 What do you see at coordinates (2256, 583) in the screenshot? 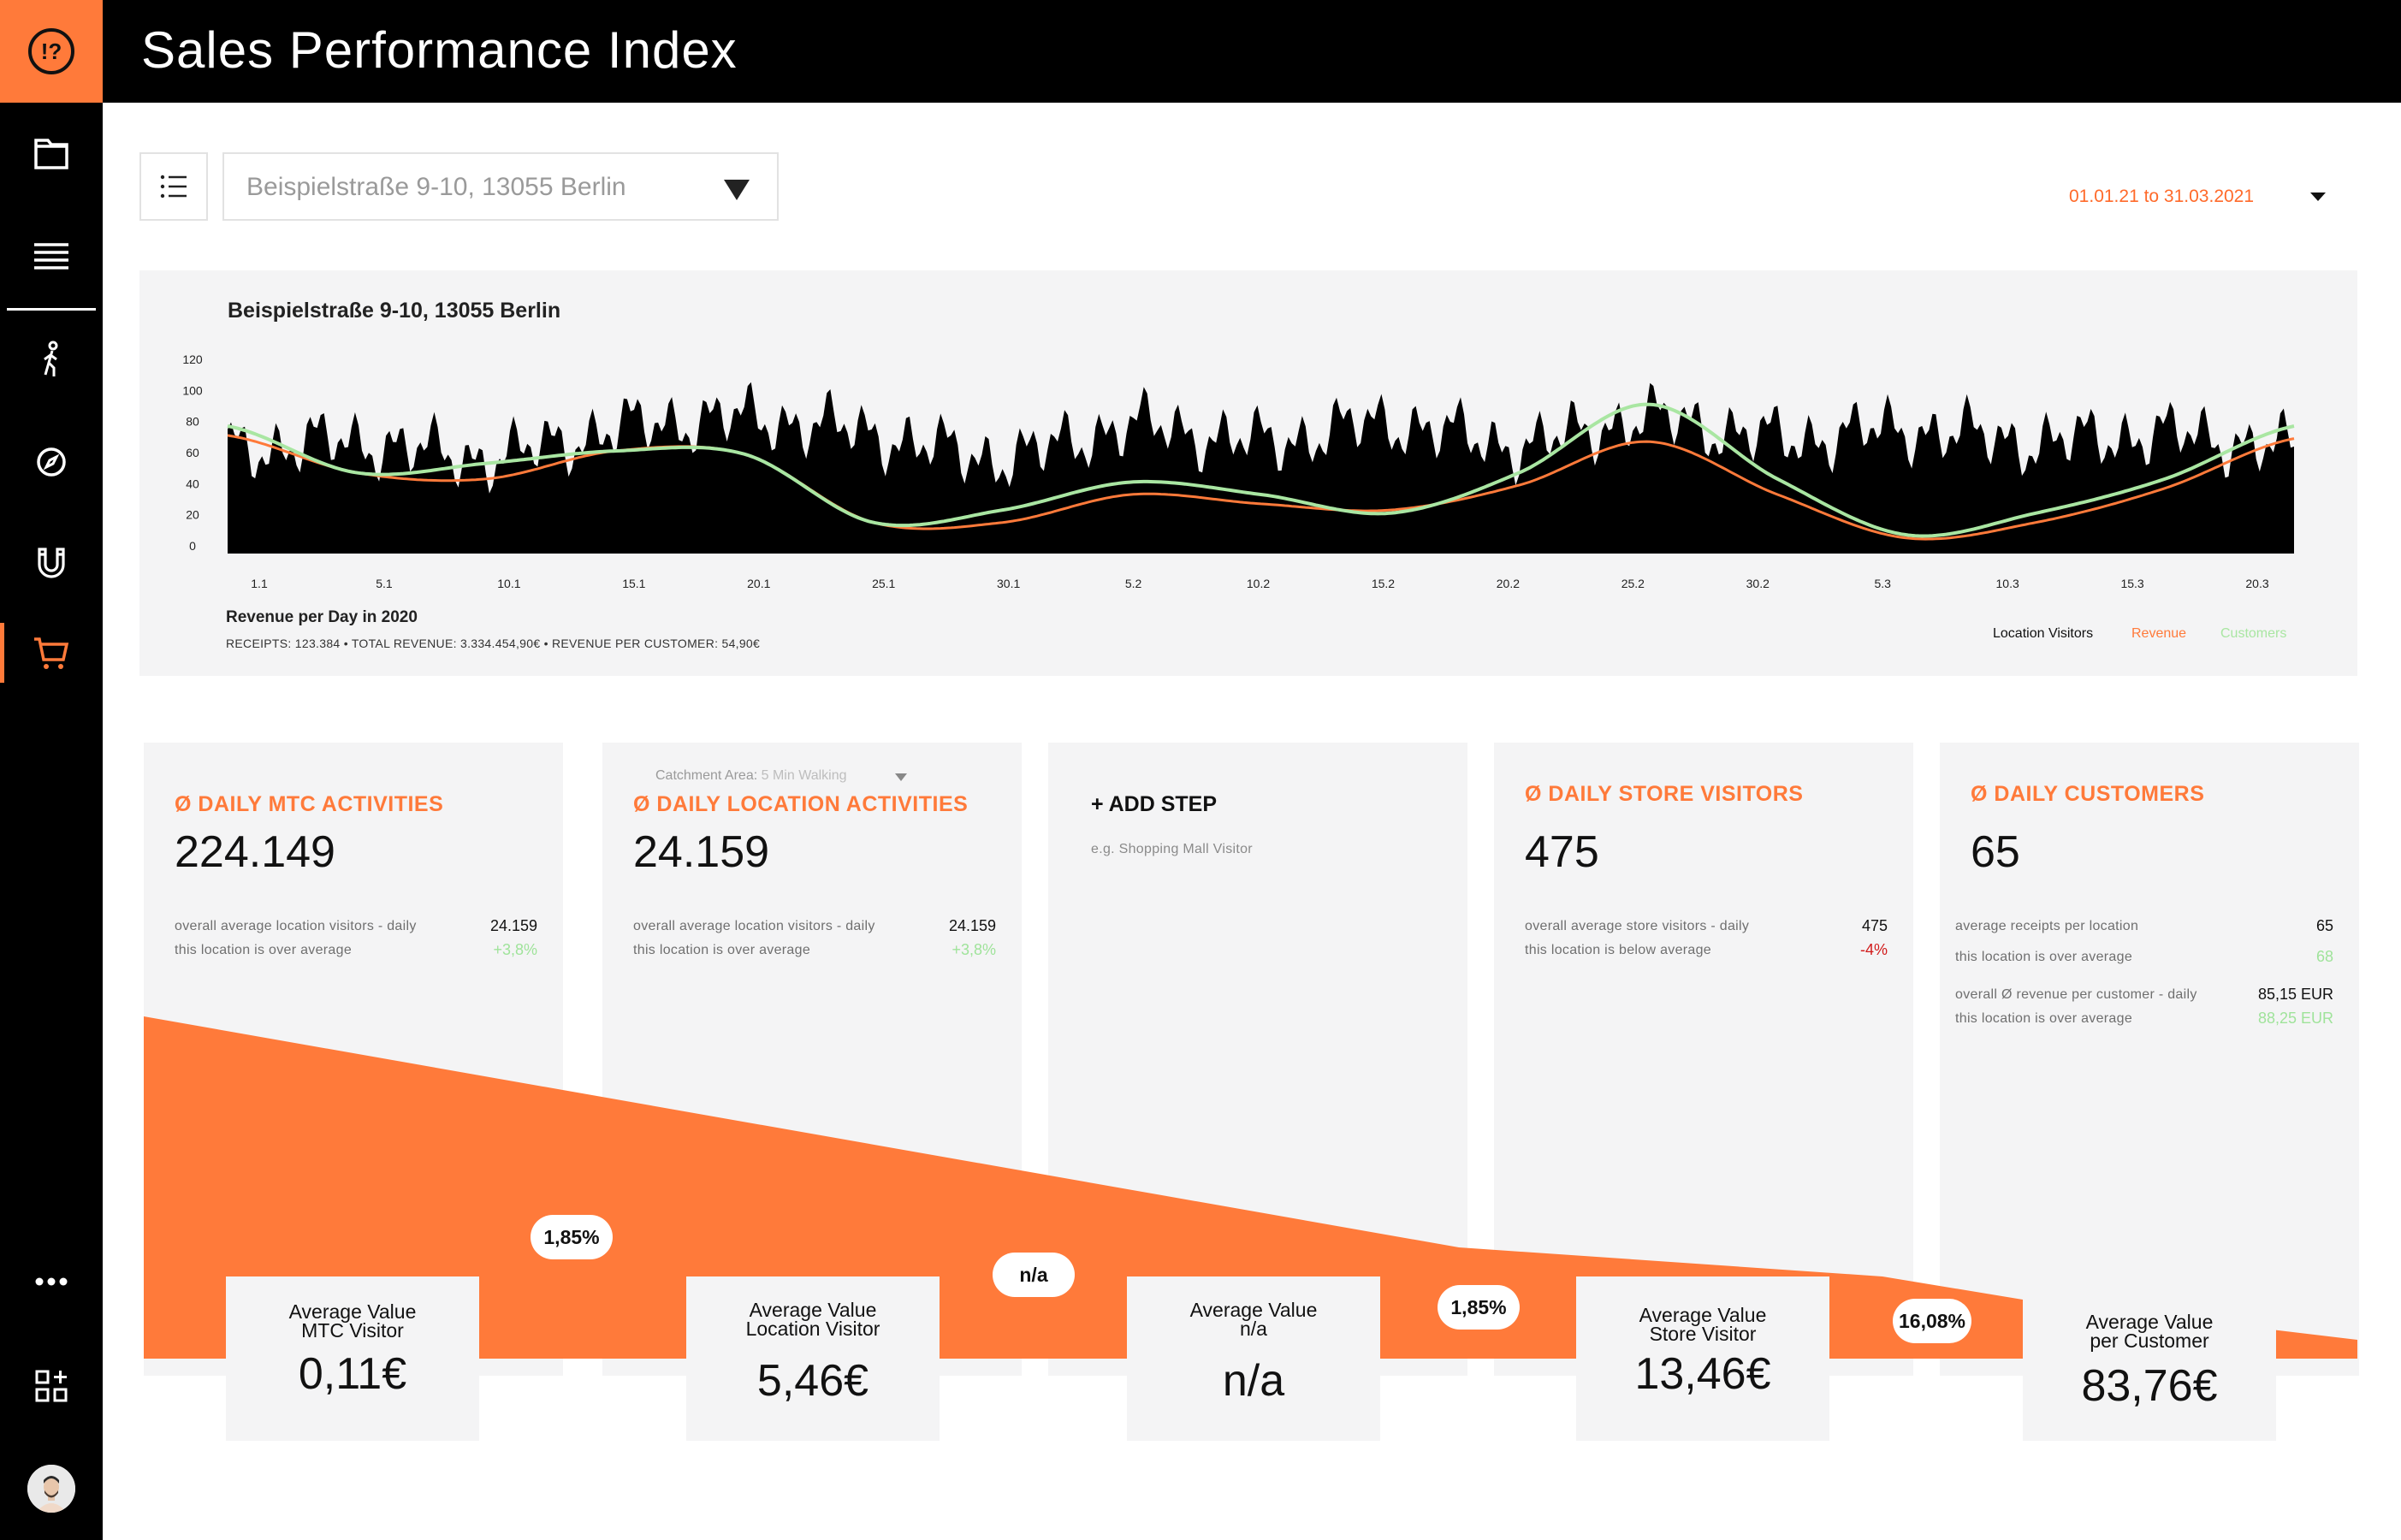
I see `x-tick-label: 20.3` at bounding box center [2256, 583].